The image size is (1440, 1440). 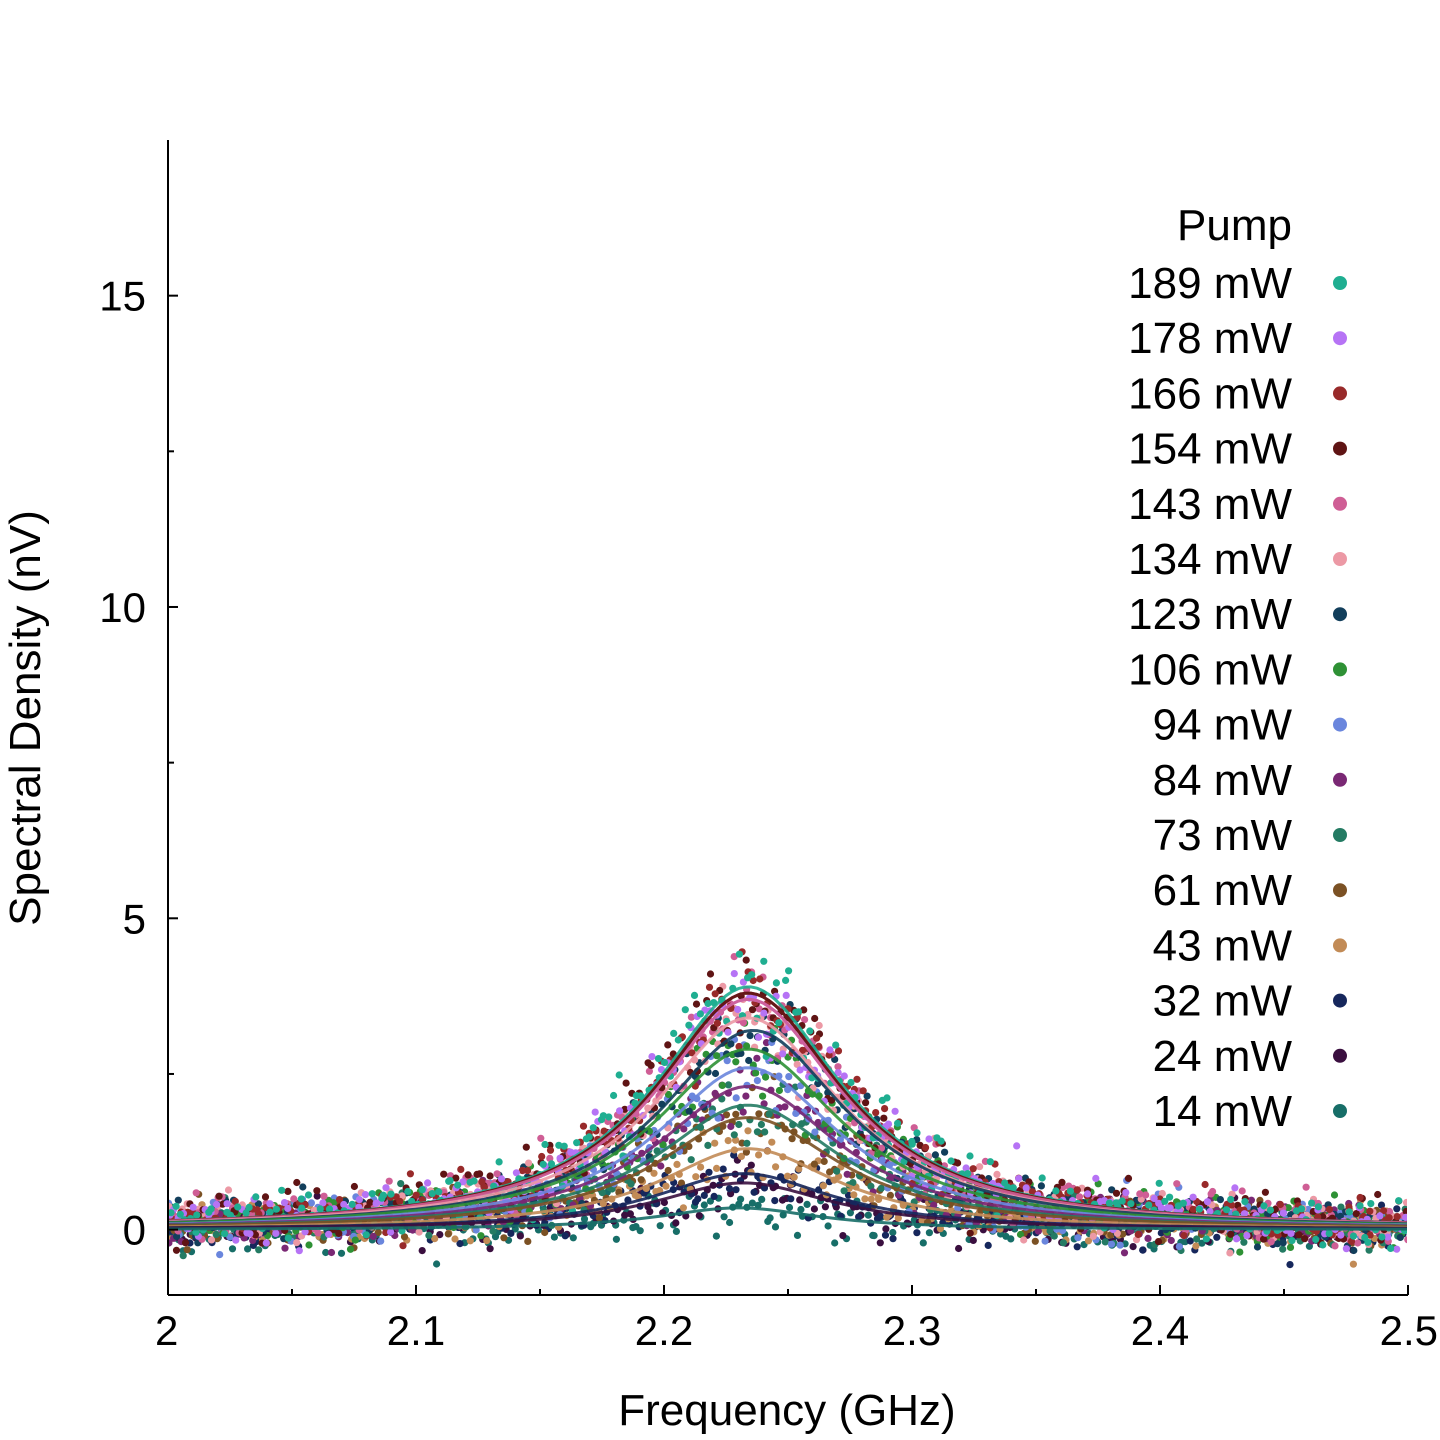 What do you see at coordinates (1250, 725) in the screenshot?
I see `legend-item: 94 mW` at bounding box center [1250, 725].